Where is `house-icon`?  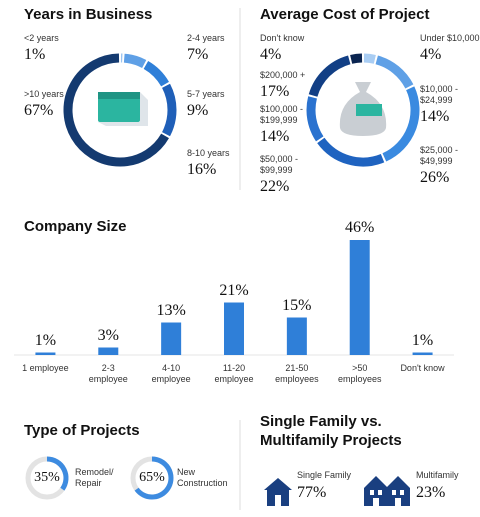
house-icon is located at coordinates (278, 492).